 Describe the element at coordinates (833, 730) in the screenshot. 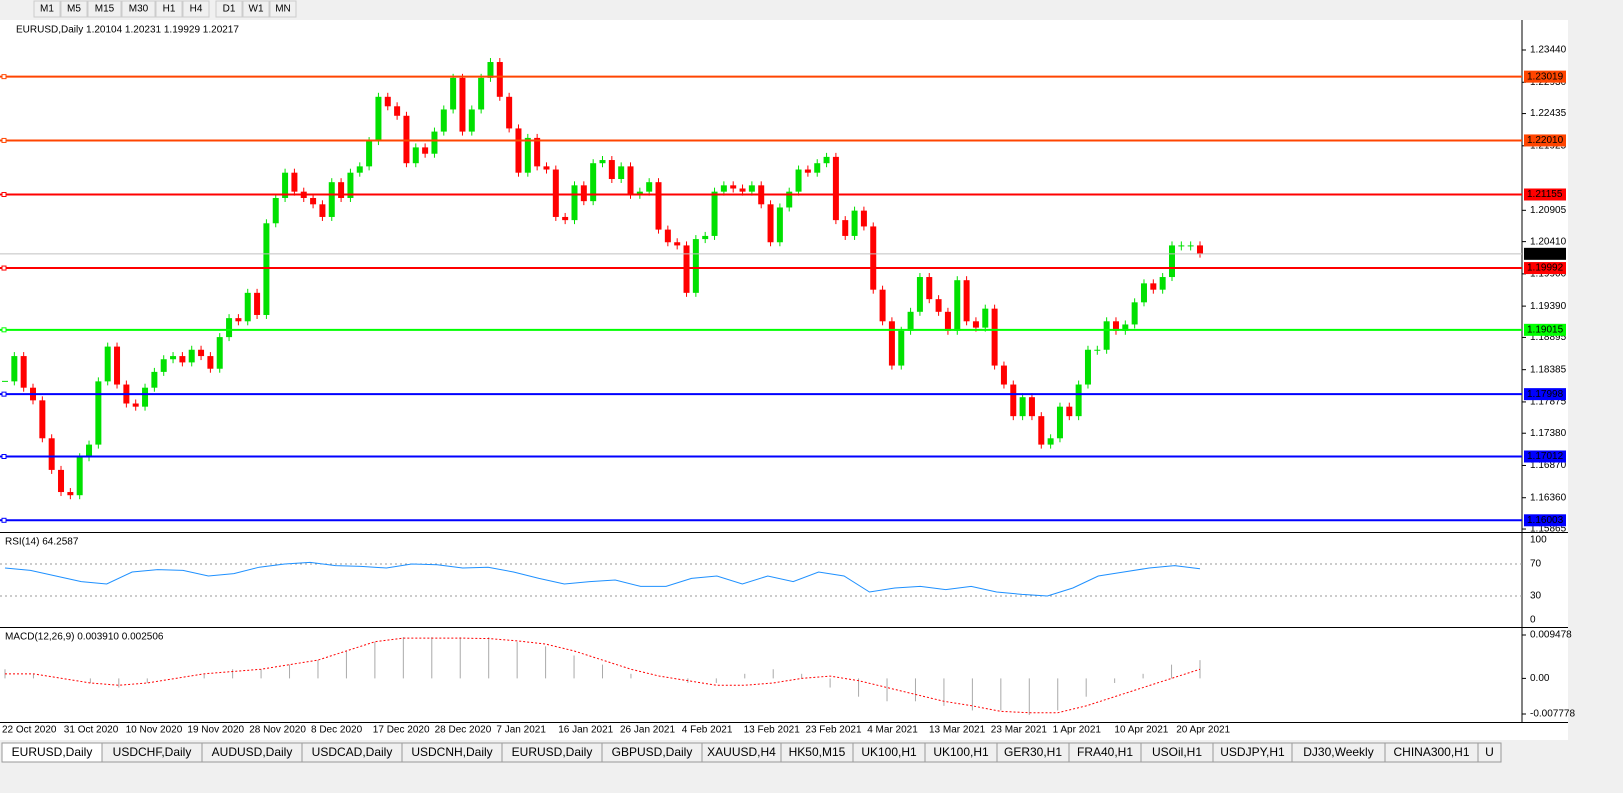

I see `time-label: 23 Feb 2021` at that location.